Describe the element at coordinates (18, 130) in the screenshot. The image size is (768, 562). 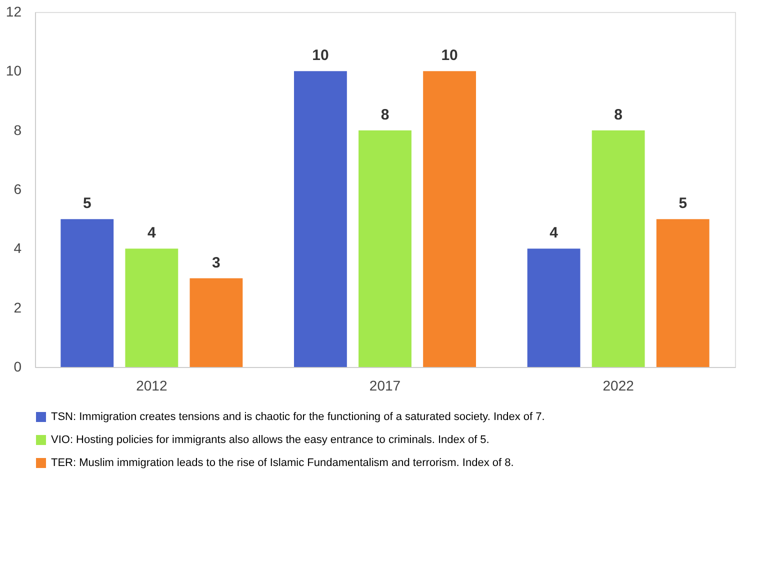
I see `y-tick-label: 8` at that location.